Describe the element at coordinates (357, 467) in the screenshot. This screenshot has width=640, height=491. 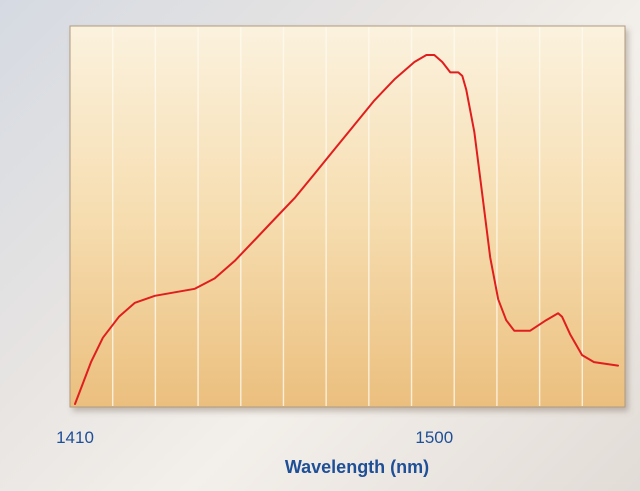
I see `x-axis-title: Wavelength (nm)` at that location.